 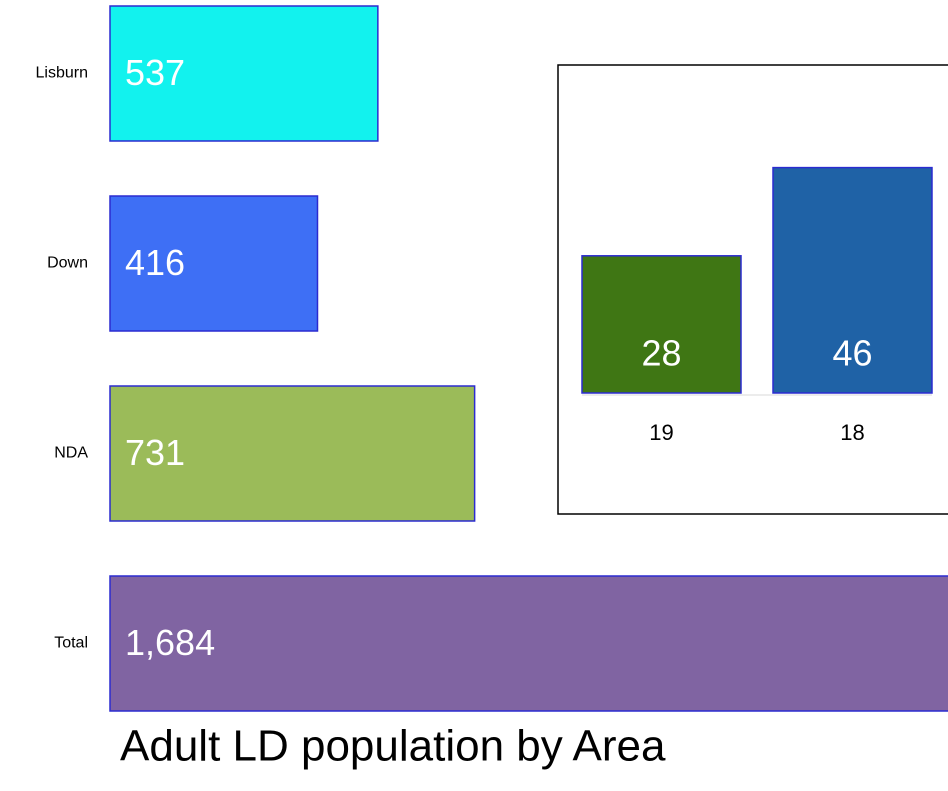 What do you see at coordinates (393, 746) in the screenshot?
I see `chart-title: Adult LD population by Area` at bounding box center [393, 746].